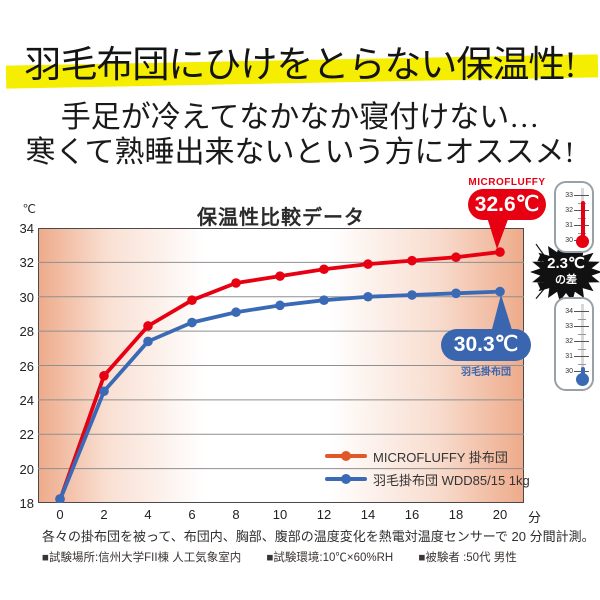  Describe the element at coordinates (412, 514) in the screenshot. I see `x-tick-label: 16` at that location.